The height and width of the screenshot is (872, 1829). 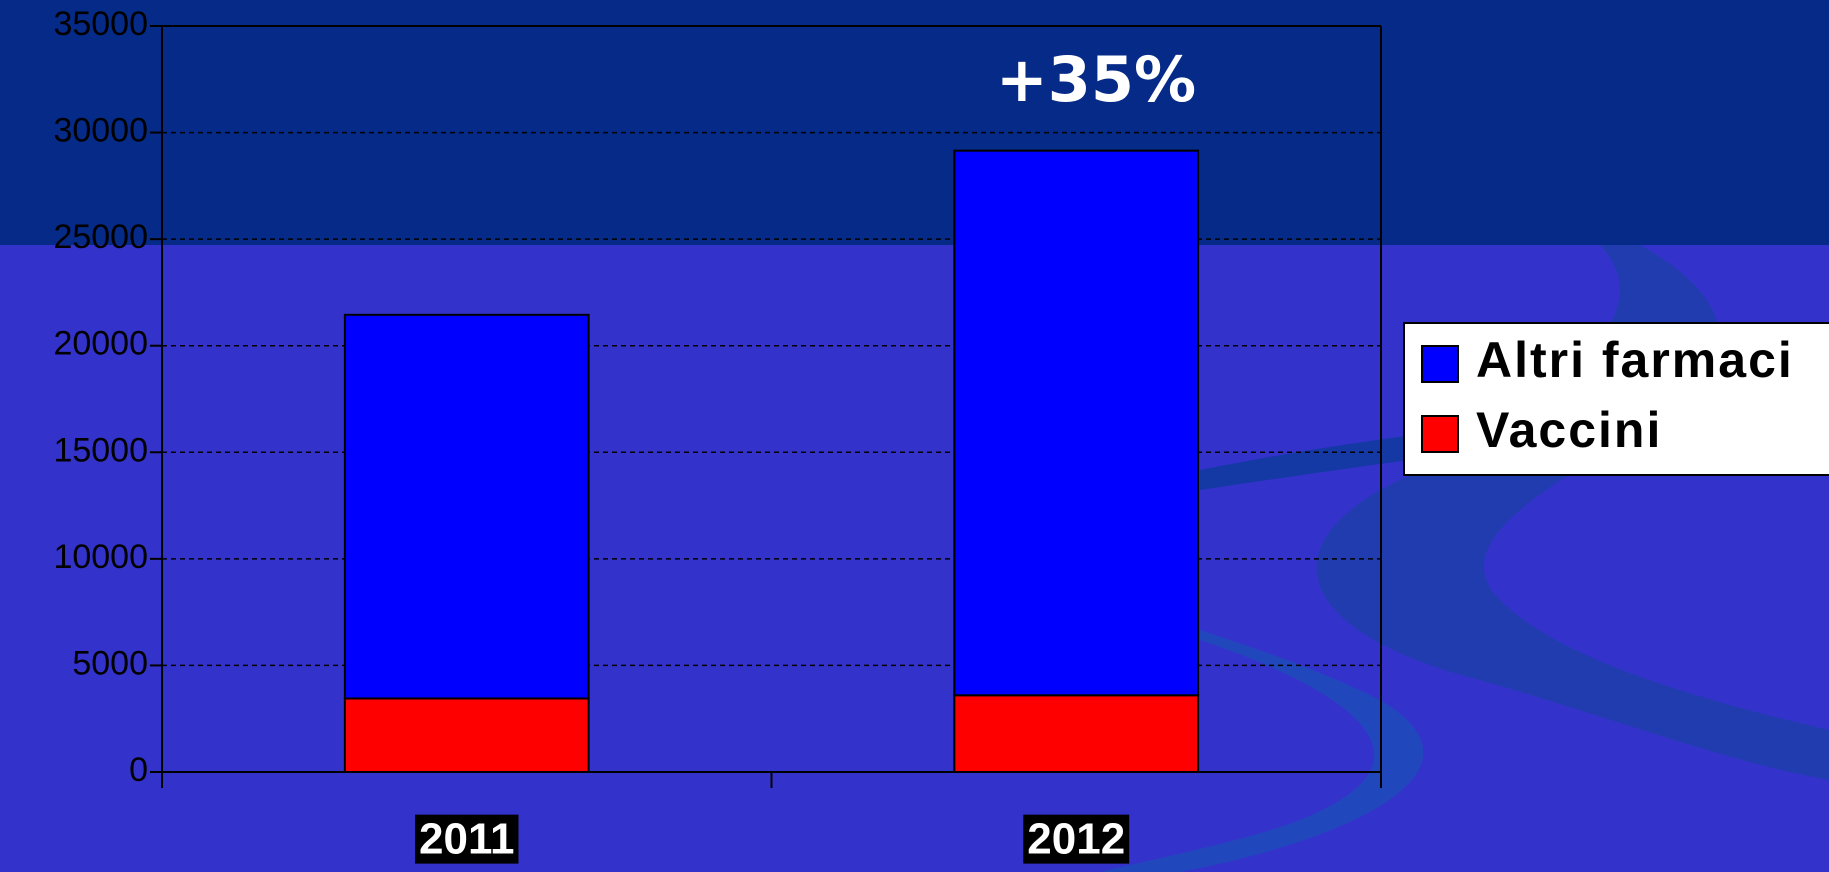 I want to click on y-tick-label: 30000, so click(x=100, y=131).